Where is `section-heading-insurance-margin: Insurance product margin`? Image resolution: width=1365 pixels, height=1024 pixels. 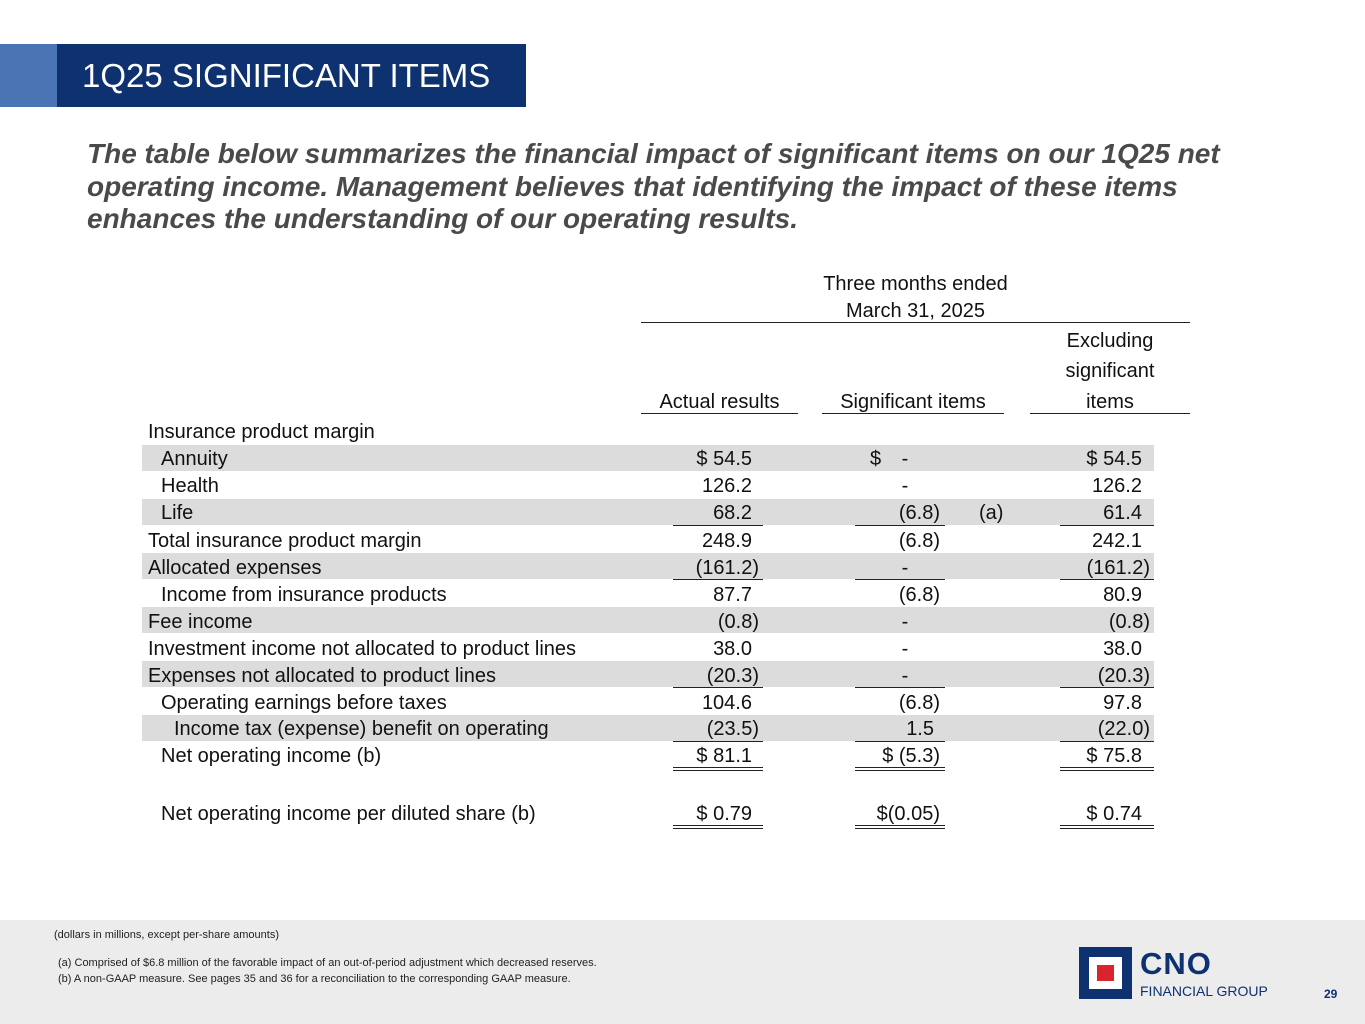
section-heading-insurance-margin: Insurance product margin is located at coordinates (261, 432).